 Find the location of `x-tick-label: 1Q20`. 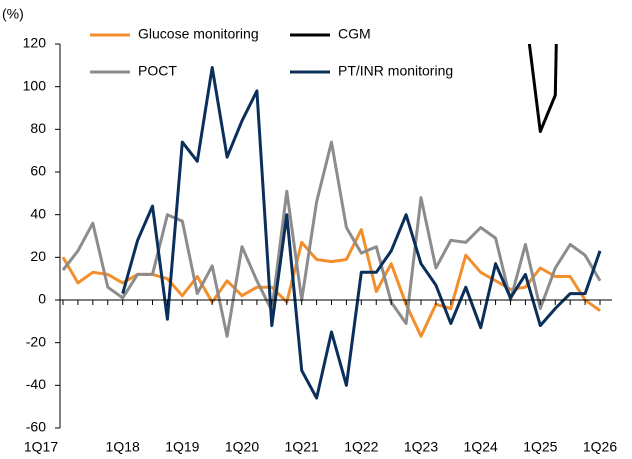

x-tick-label: 1Q20 is located at coordinates (242, 447).